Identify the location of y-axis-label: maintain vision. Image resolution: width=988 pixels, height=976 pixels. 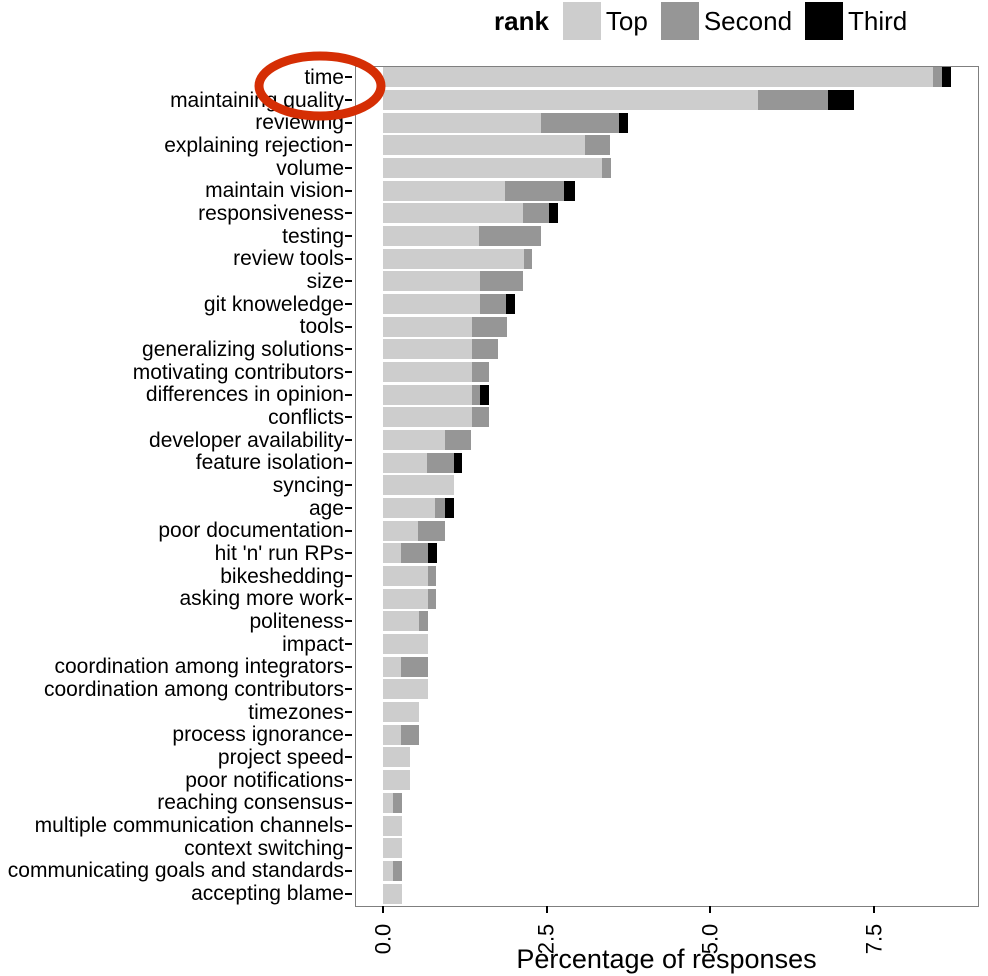
(274, 191).